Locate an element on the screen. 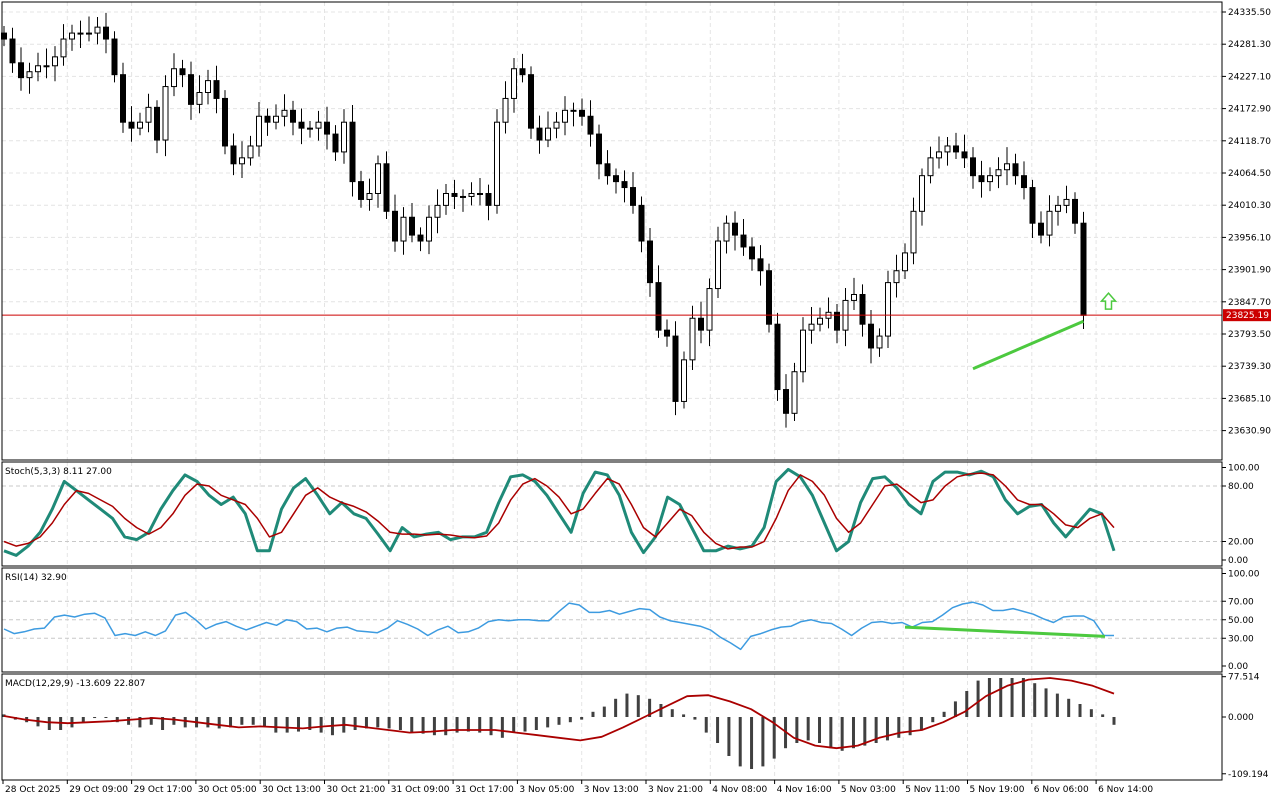 The width and height of the screenshot is (1280, 800). time-tick-label: 28 Oct 2025 is located at coordinates (33, 790).